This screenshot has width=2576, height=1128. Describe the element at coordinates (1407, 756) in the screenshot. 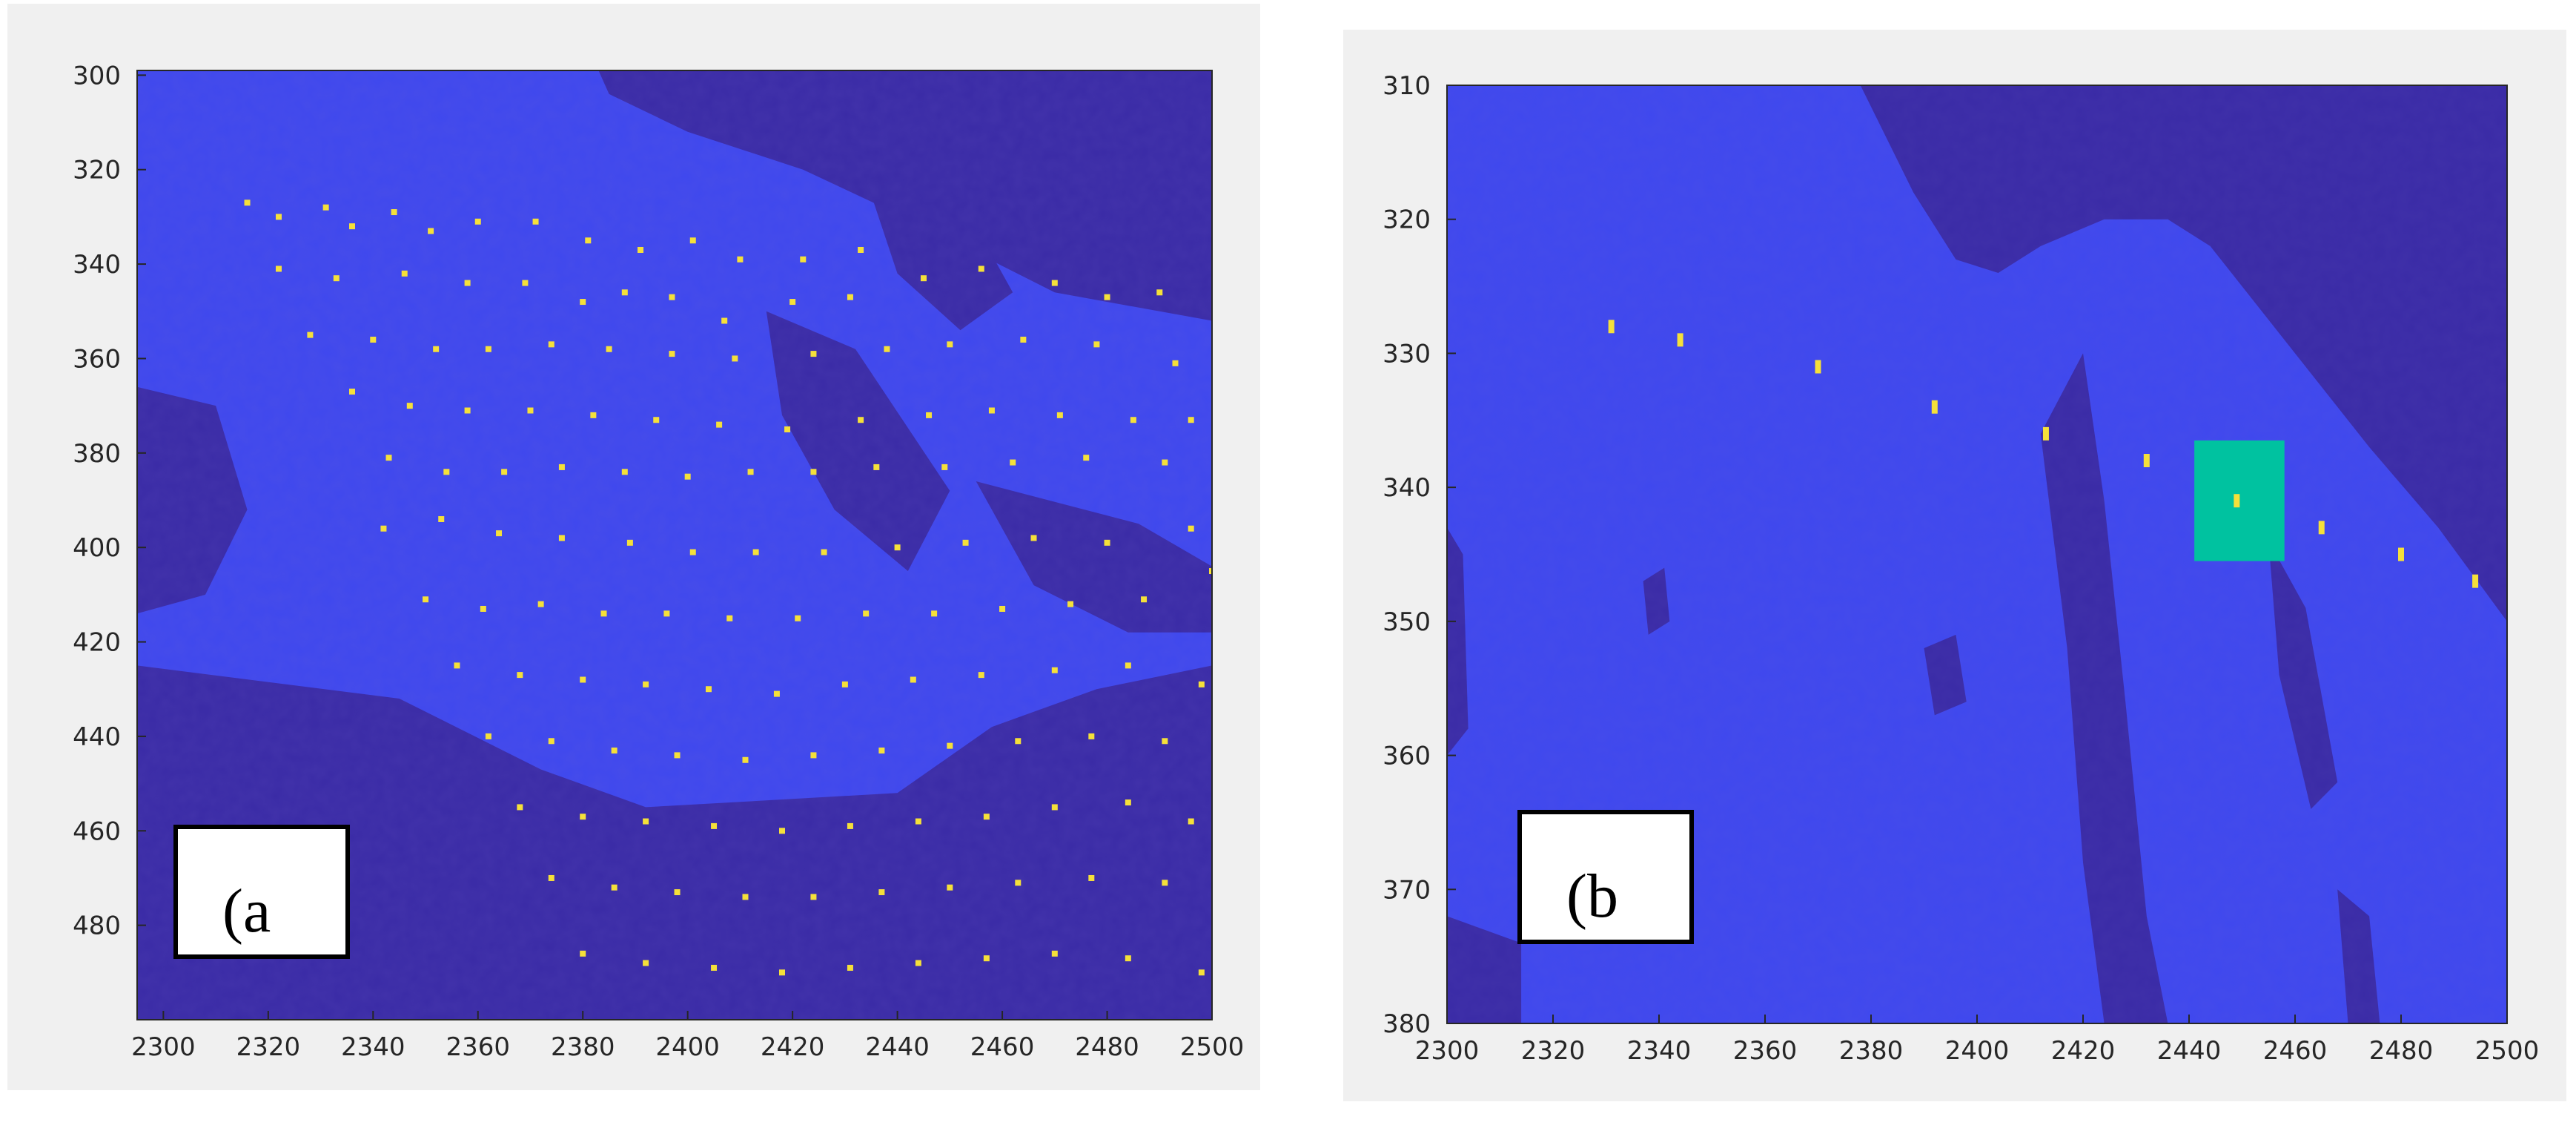

I see `panel-b-ytick-label-5: 360` at that location.